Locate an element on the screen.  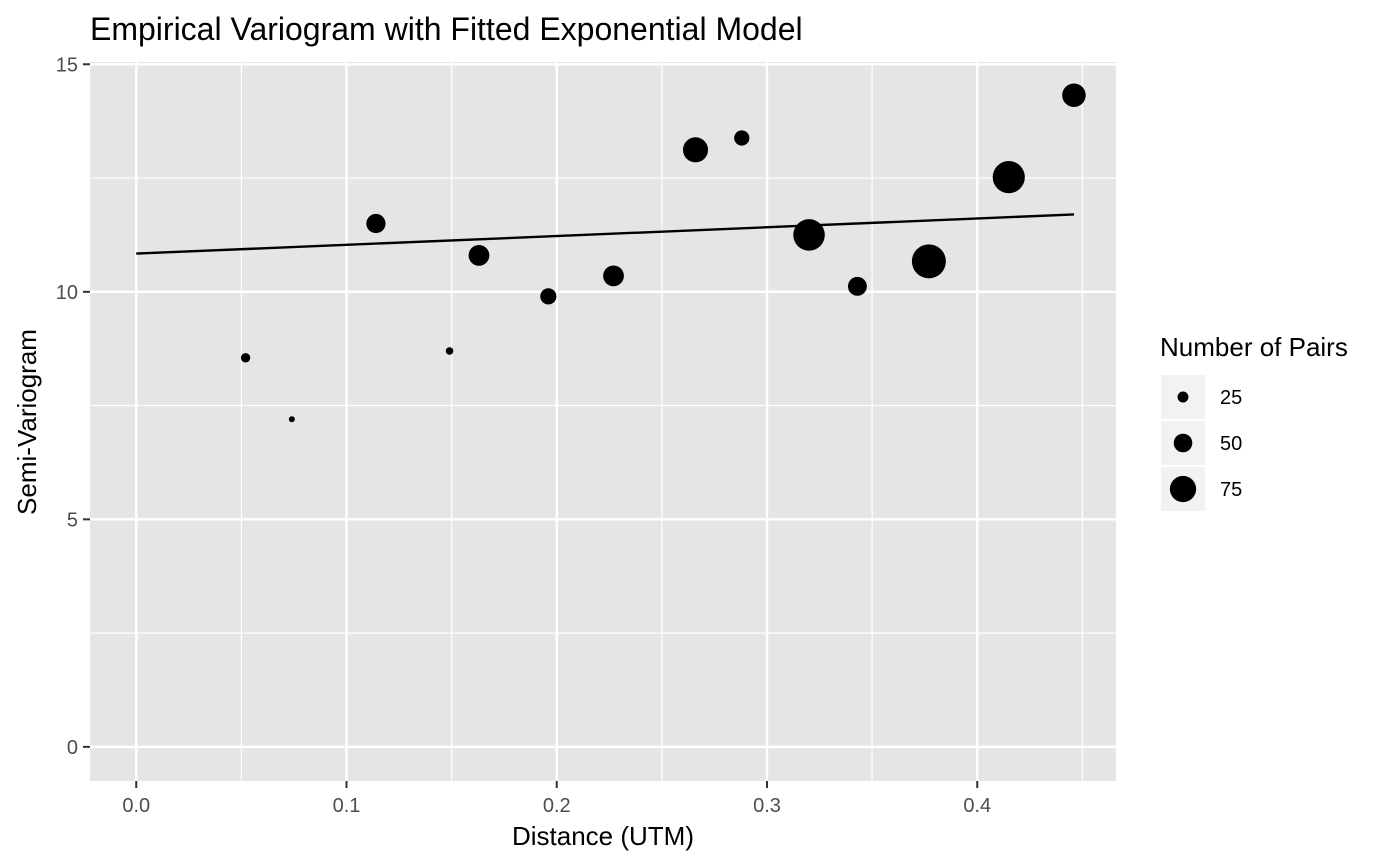
legend-key-label: 25 is located at coordinates (1231, 398).